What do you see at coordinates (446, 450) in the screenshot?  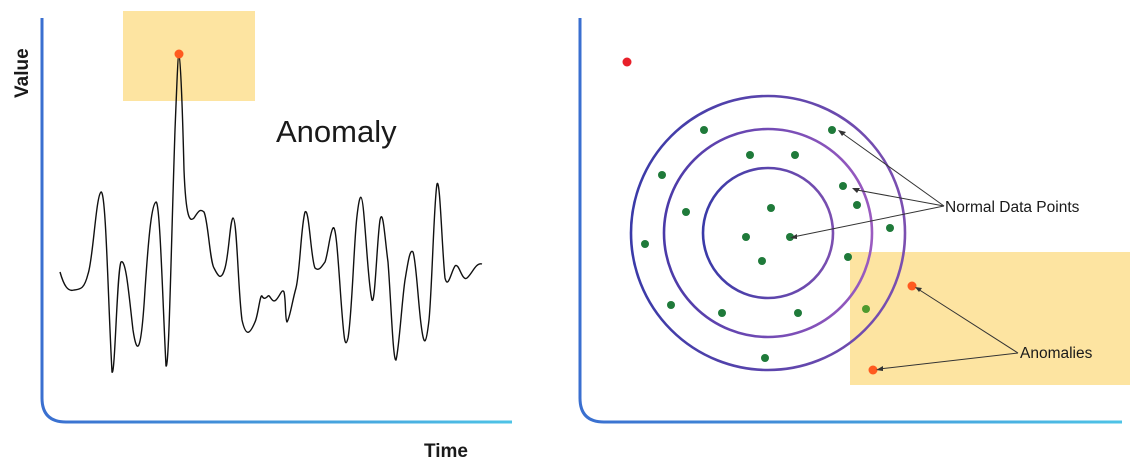 I see `x-axis-label: Time` at bounding box center [446, 450].